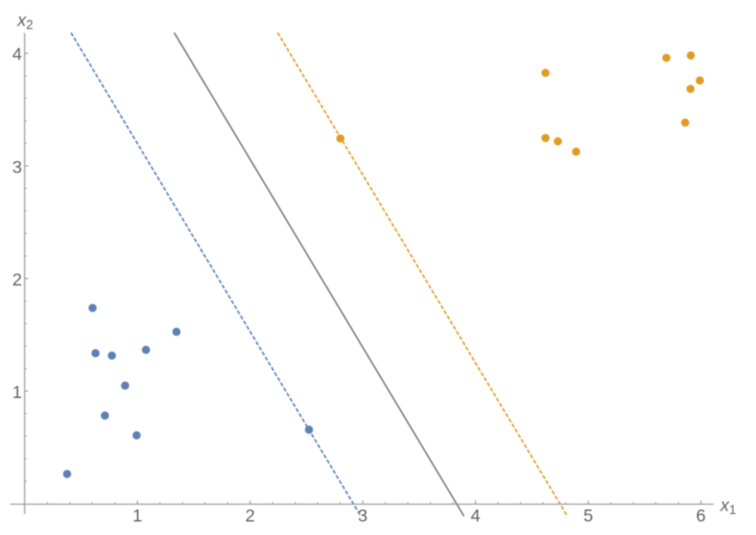 The image size is (756, 535). What do you see at coordinates (588, 516) in the screenshot?
I see `svg-text: 5` at bounding box center [588, 516].